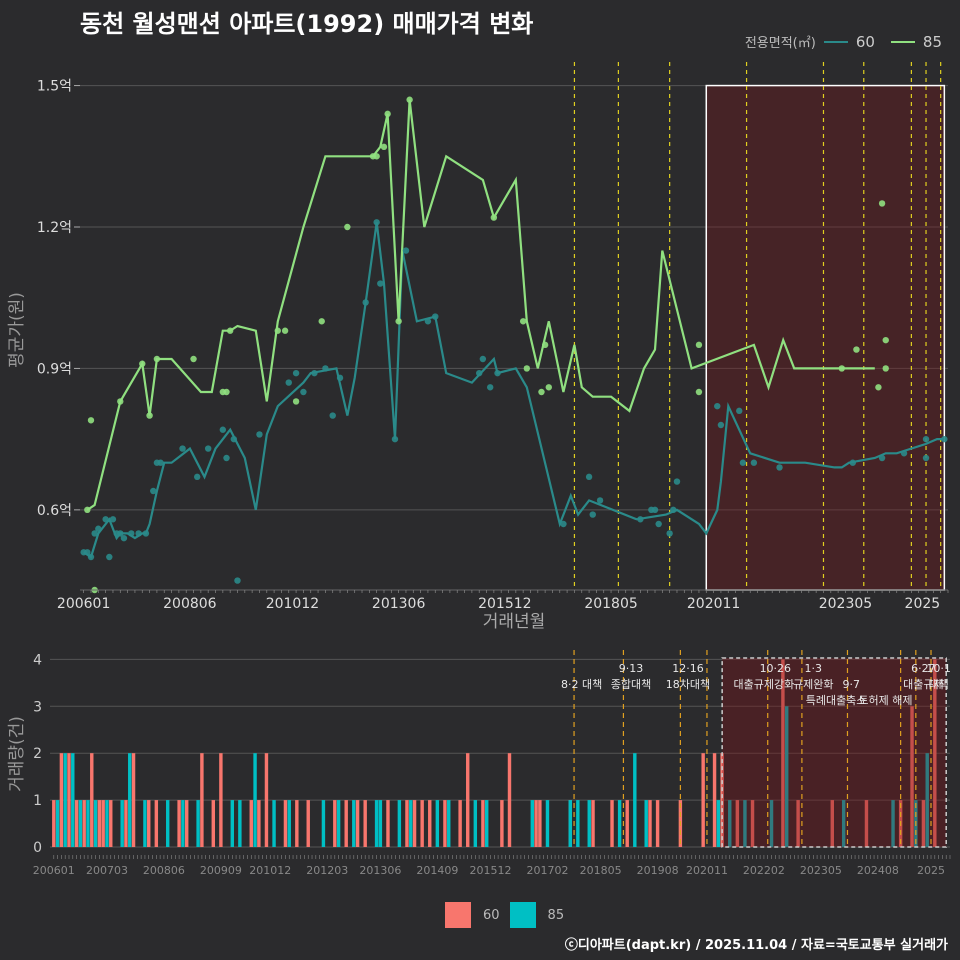 This screenshot has height=960, width=960. I want to click on volume-ytick-label: 0, so click(37, 848).